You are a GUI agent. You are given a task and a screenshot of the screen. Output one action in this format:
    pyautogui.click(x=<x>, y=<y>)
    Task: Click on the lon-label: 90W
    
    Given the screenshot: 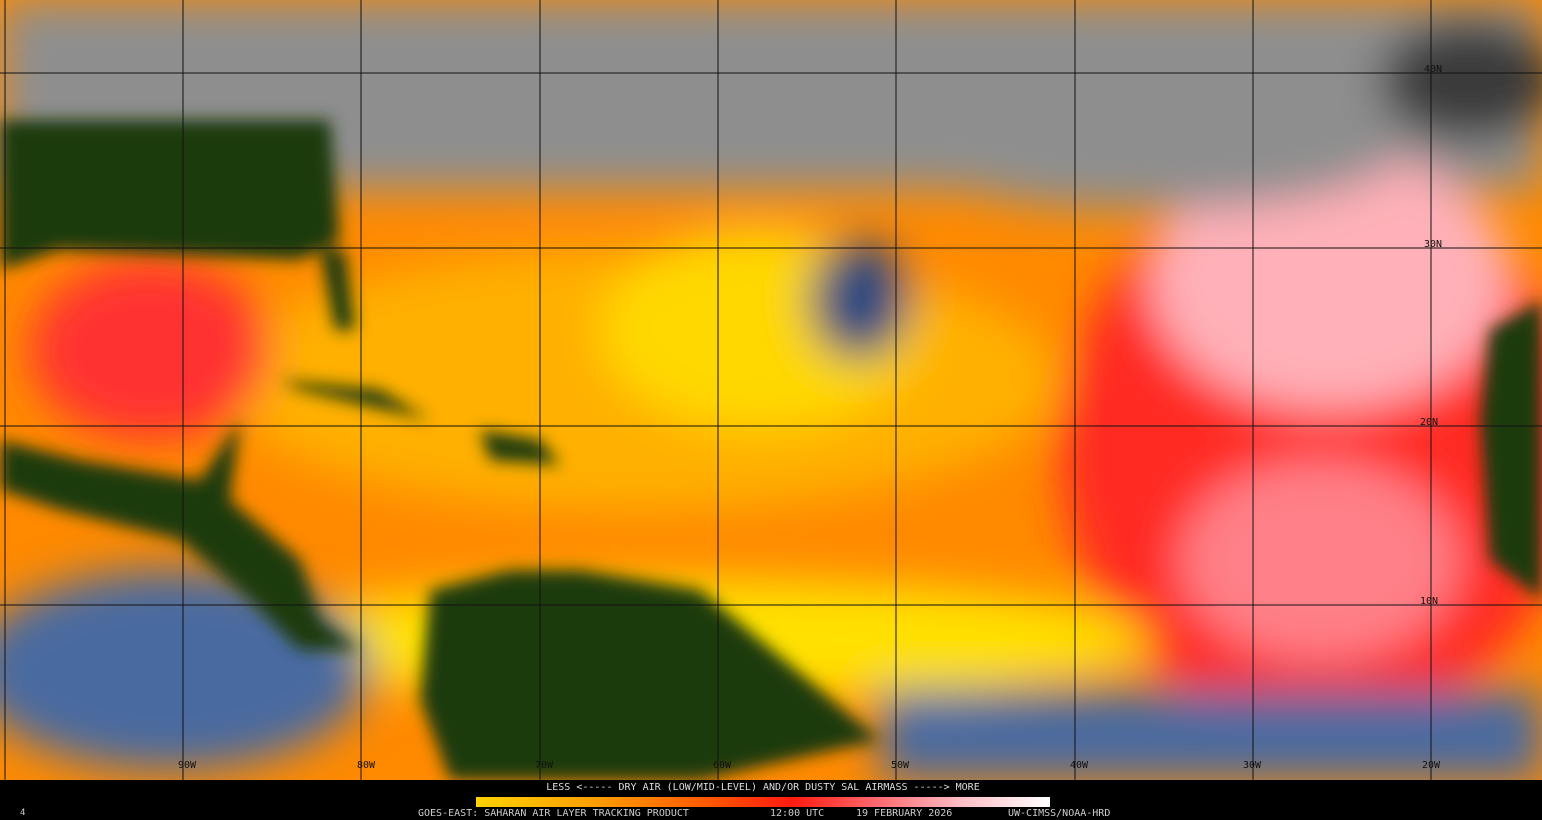 What is the action you would take?
    pyautogui.click(x=187, y=765)
    